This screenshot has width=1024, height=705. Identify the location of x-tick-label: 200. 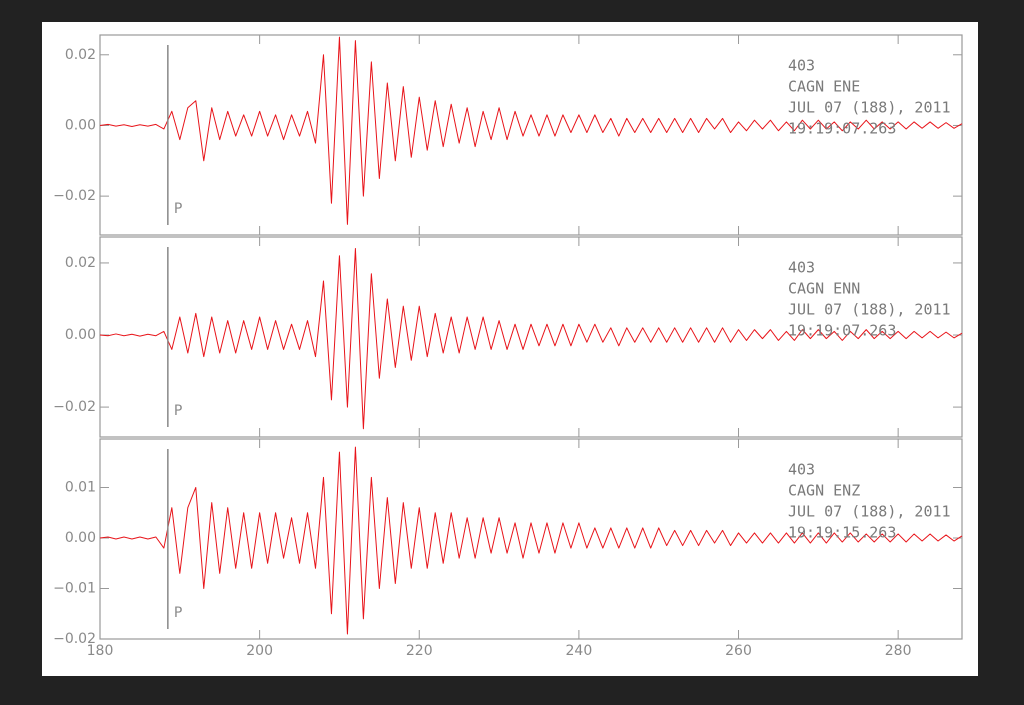
(259, 651).